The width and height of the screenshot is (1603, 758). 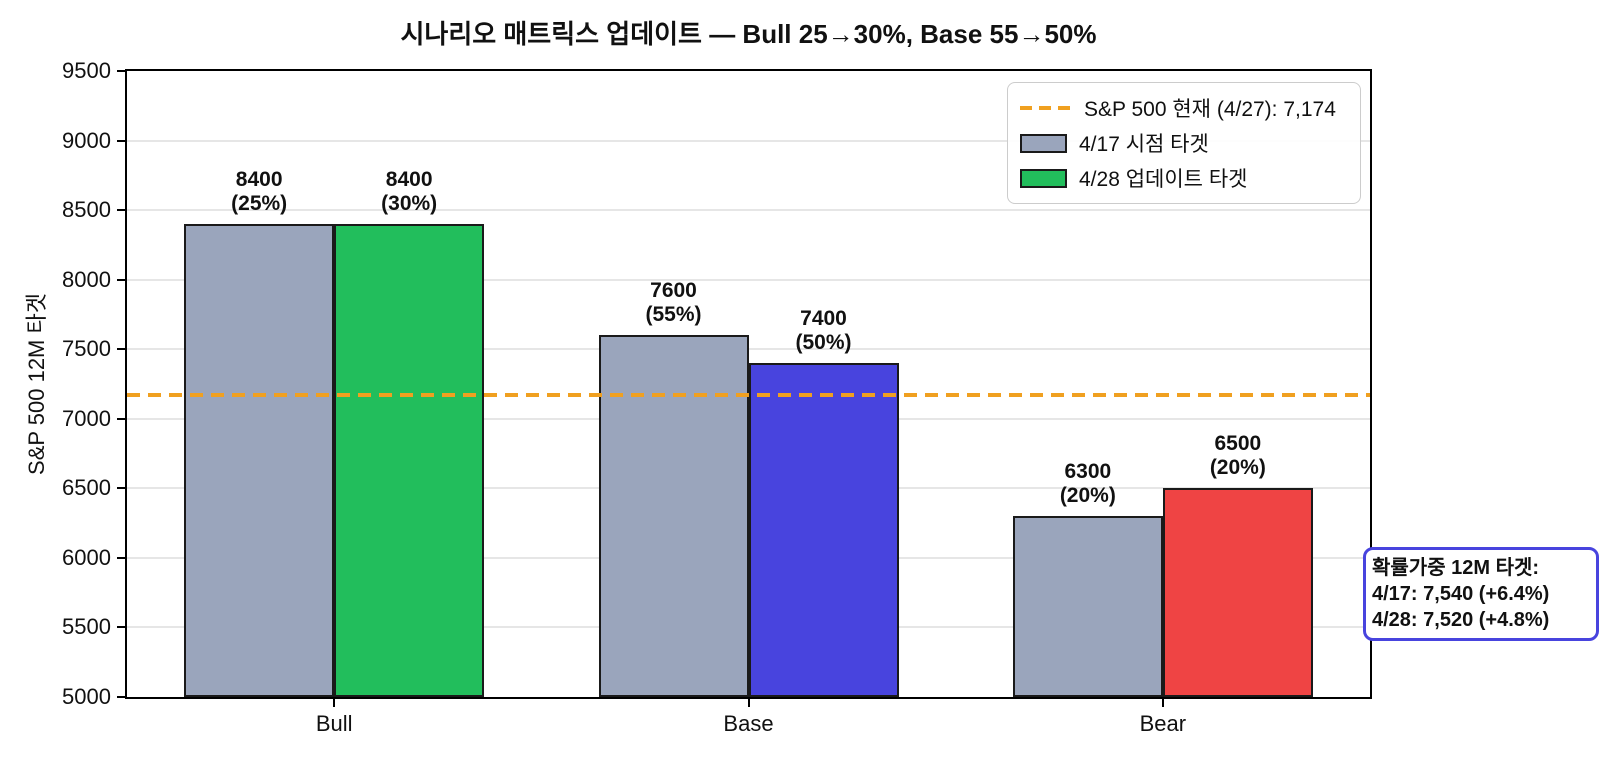 I want to click on bar-value-label: 6500 (20%), so click(x=1237, y=456).